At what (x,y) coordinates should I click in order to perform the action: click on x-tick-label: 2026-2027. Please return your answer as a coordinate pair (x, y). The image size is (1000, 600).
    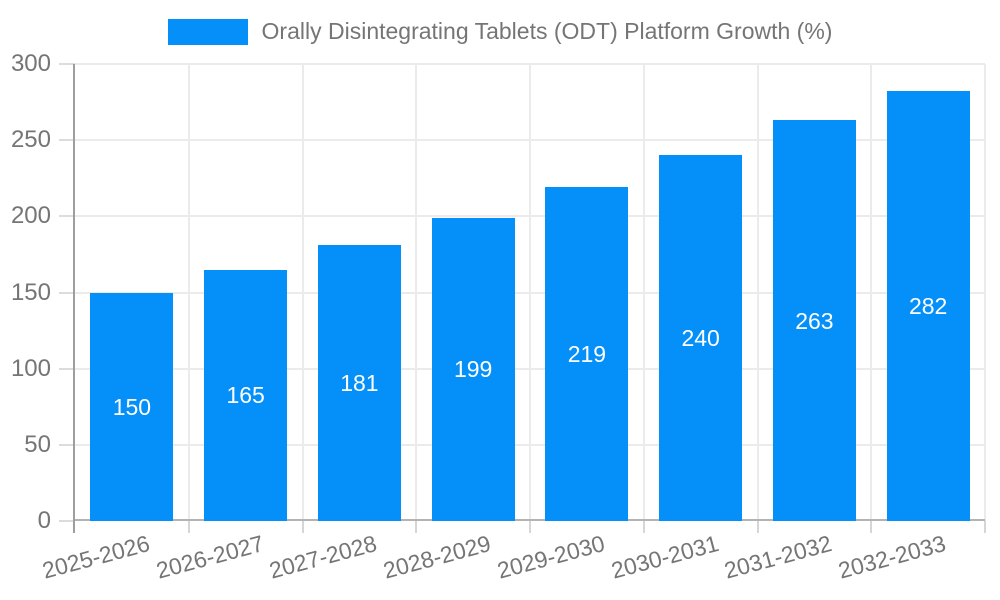
    Looking at the image, I should click on (210, 557).